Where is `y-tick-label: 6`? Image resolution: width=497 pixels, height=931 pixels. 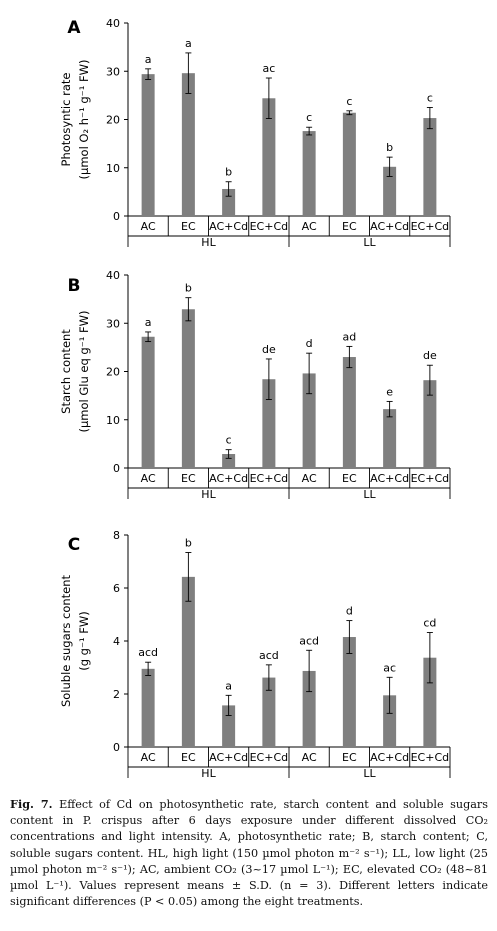 y-tick-label: 6 is located at coordinates (116, 588).